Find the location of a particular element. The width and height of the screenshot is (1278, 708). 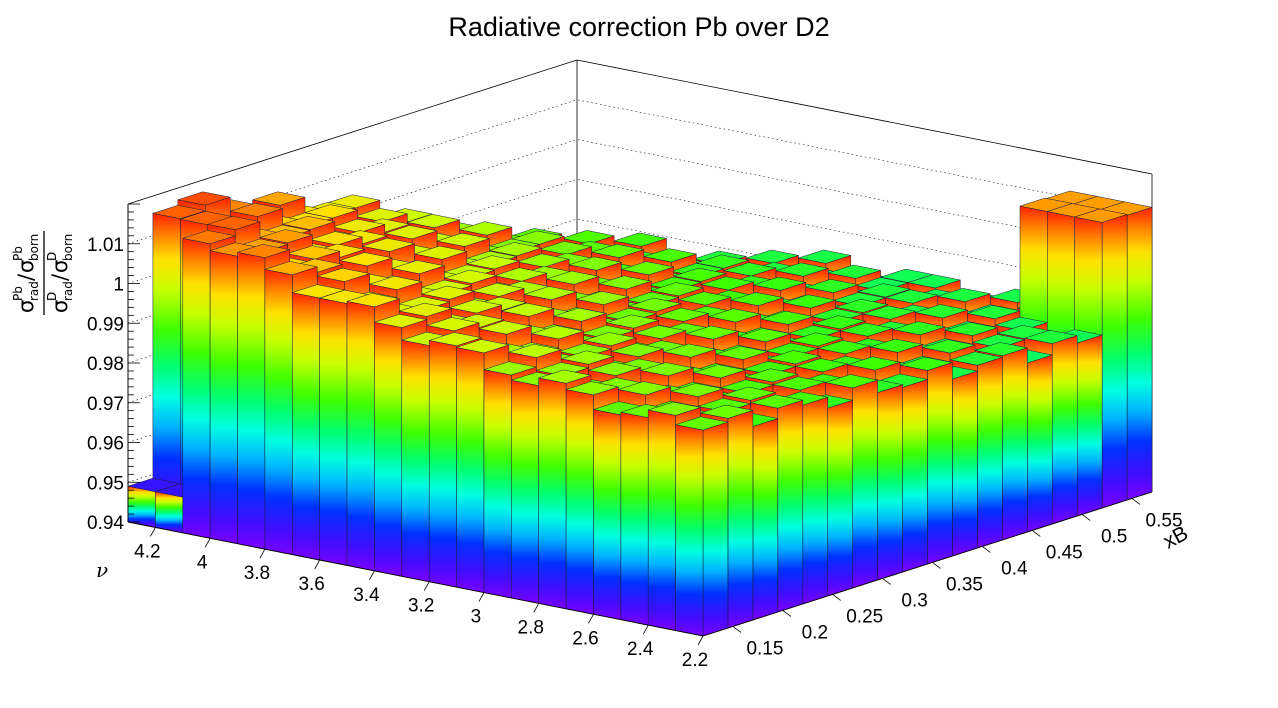

z-axis-ticks: 0.94 0.95 0.96 0.97 0.98 0.99 1 1.01 is located at coordinates (113, 368).